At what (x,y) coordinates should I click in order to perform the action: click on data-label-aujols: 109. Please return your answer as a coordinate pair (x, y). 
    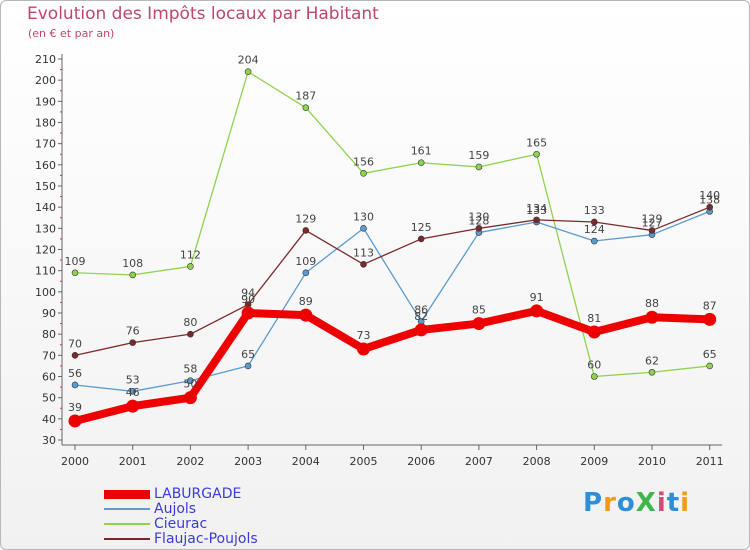
    Looking at the image, I should click on (305, 261).